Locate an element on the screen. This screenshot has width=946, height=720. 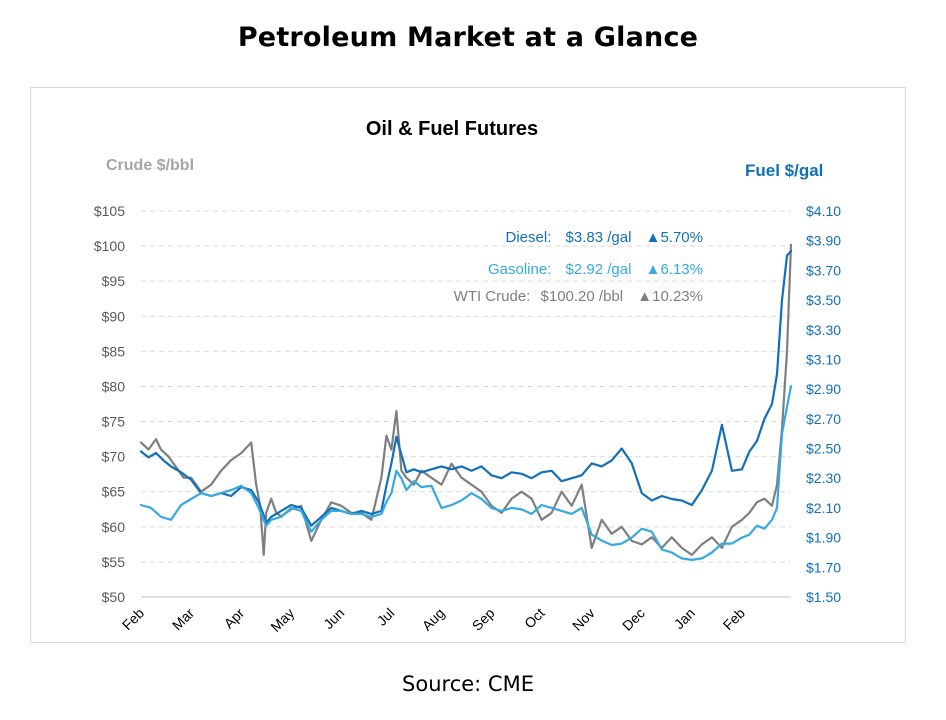
right-tick-label: $3.50 is located at coordinates (823, 300).